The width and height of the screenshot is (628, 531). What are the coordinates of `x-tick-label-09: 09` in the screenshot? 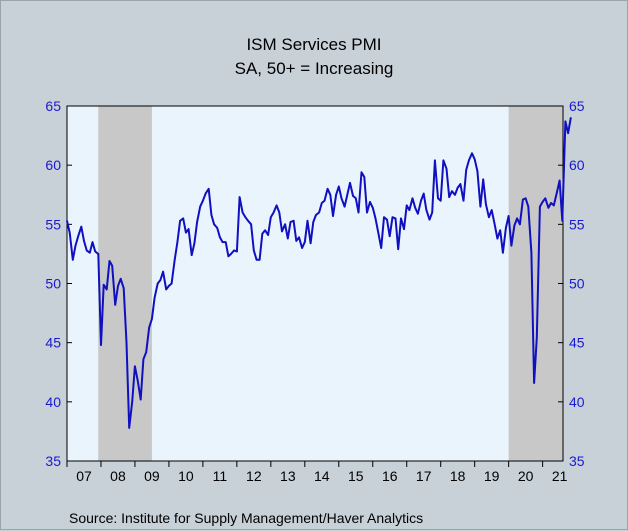 It's located at (152, 476).